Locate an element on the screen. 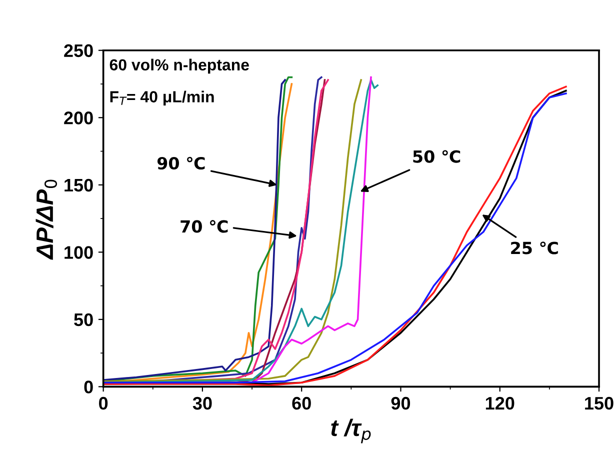 Image resolution: width=615 pixels, height=462 pixels. x-tick-label: 30 is located at coordinates (202, 403).